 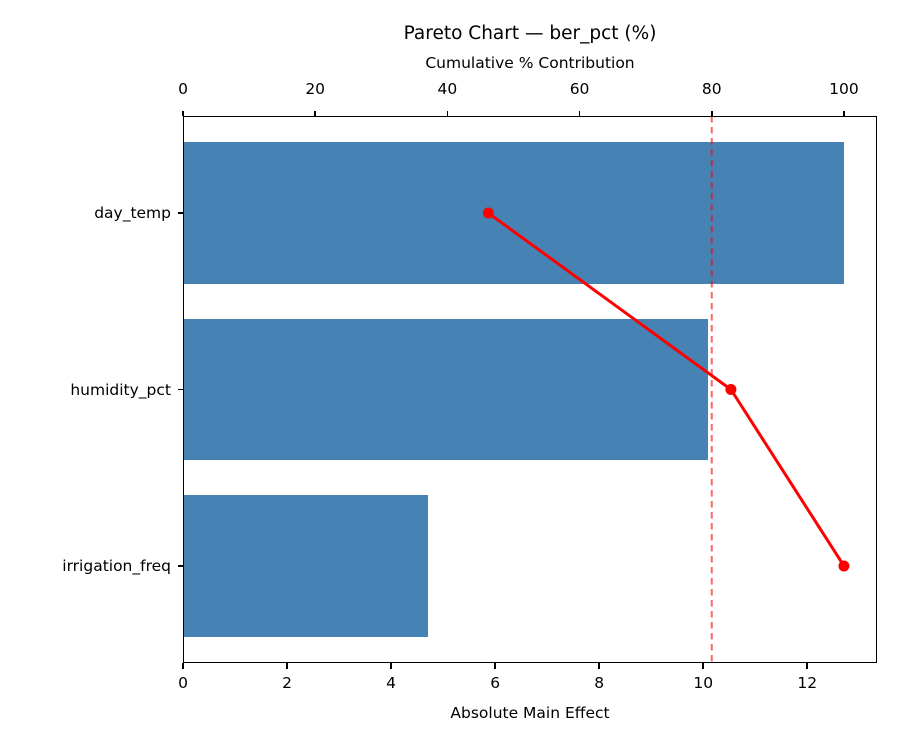 I want to click on top-axis-tick-label: 80, so click(x=711, y=89).